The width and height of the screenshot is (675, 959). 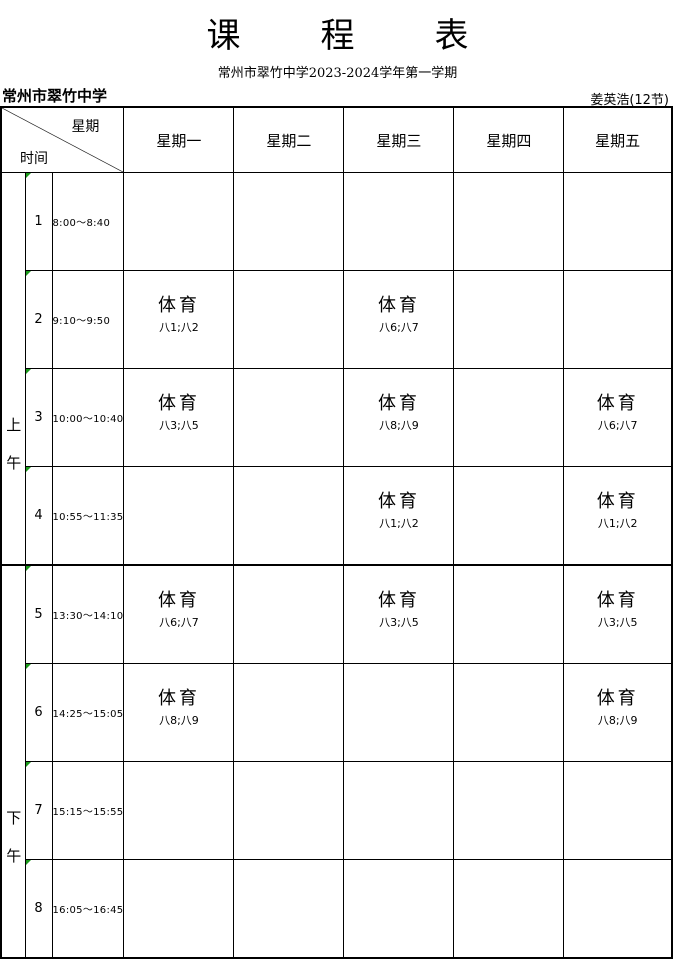 I want to click on half-day-text: 上午, so click(x=14, y=443).